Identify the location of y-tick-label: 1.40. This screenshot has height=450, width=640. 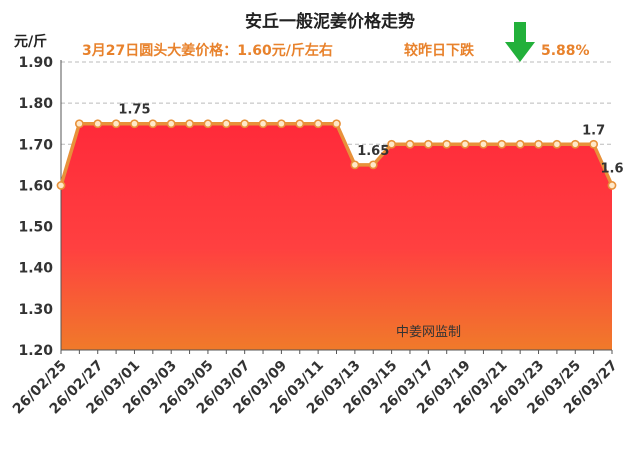
(35, 269).